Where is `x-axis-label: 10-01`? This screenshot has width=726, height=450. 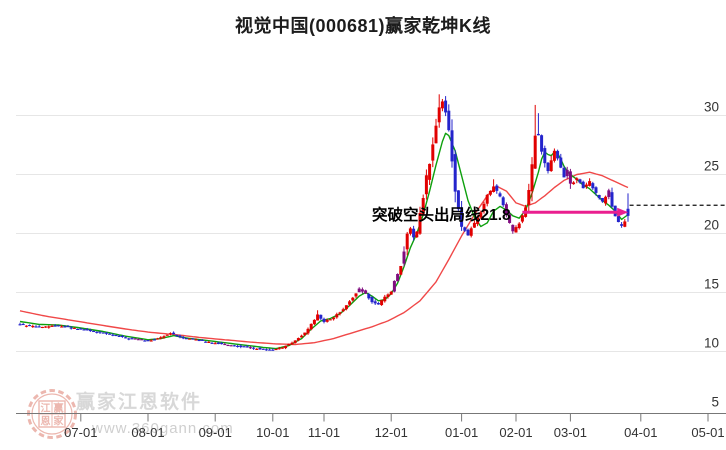 x-axis-label: 10-01 is located at coordinates (272, 432).